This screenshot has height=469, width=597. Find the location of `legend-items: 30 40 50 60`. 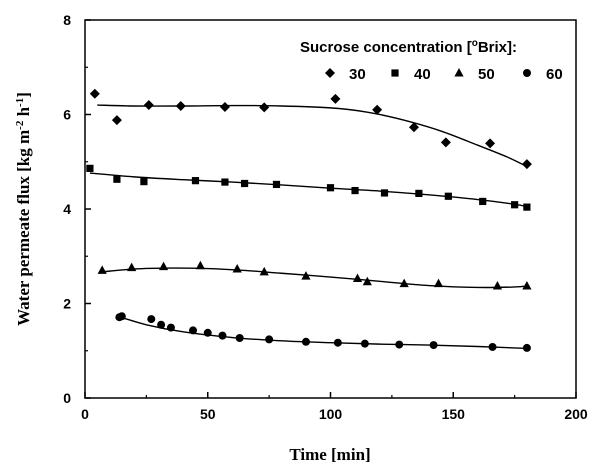

legend-items: 30 40 50 60 is located at coordinates (444, 74).